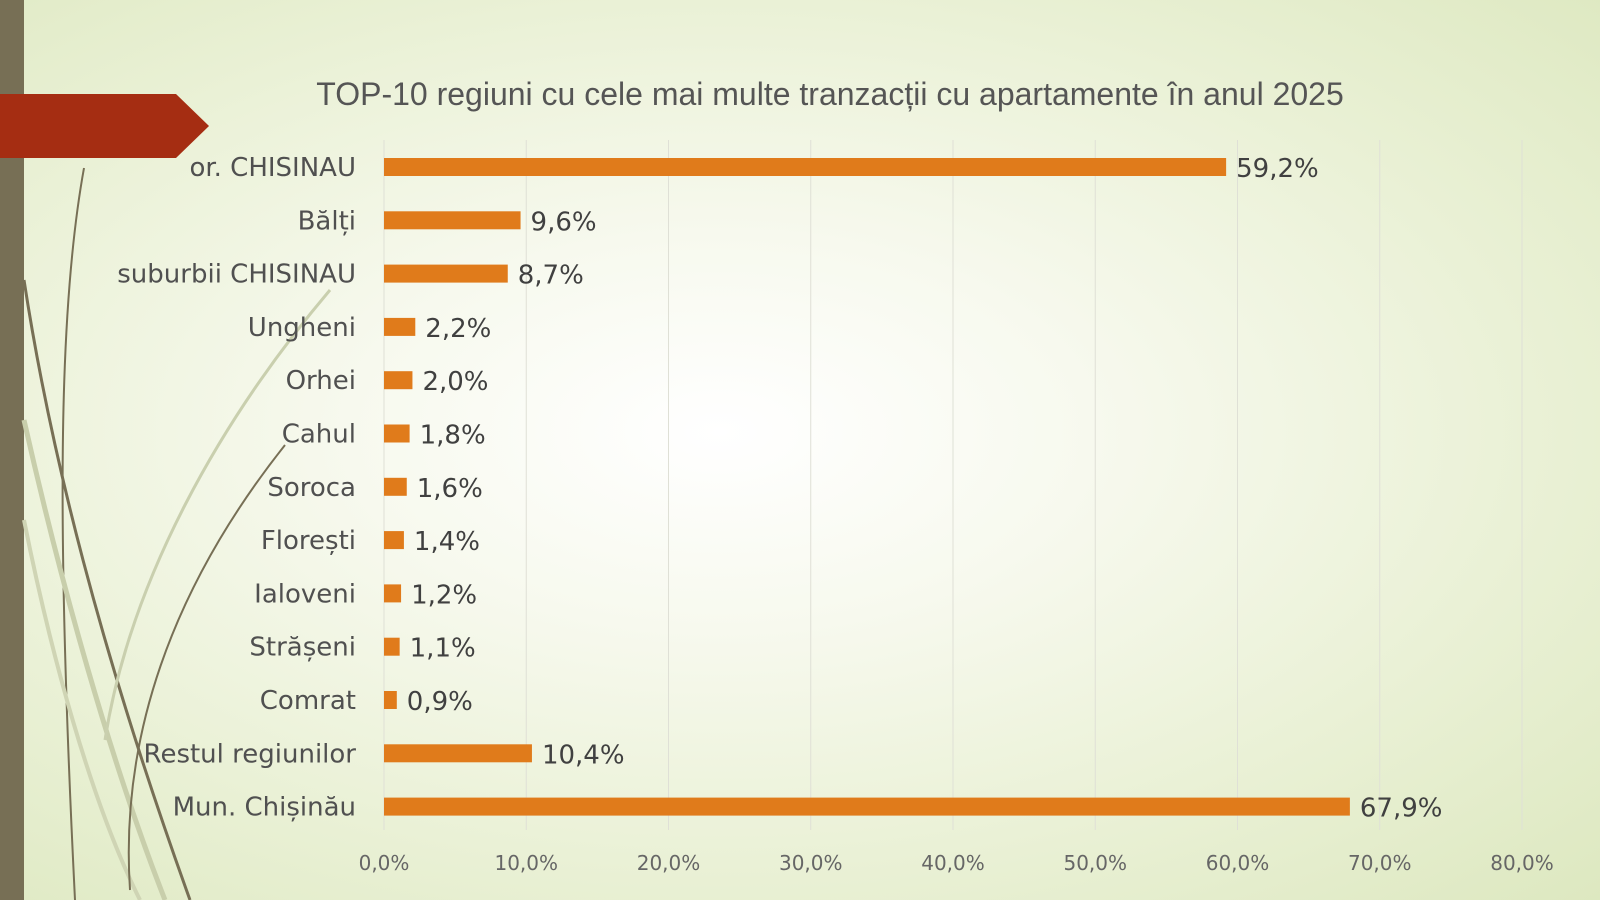  What do you see at coordinates (302, 328) in the screenshot?
I see `category-label: Ungheni` at bounding box center [302, 328].